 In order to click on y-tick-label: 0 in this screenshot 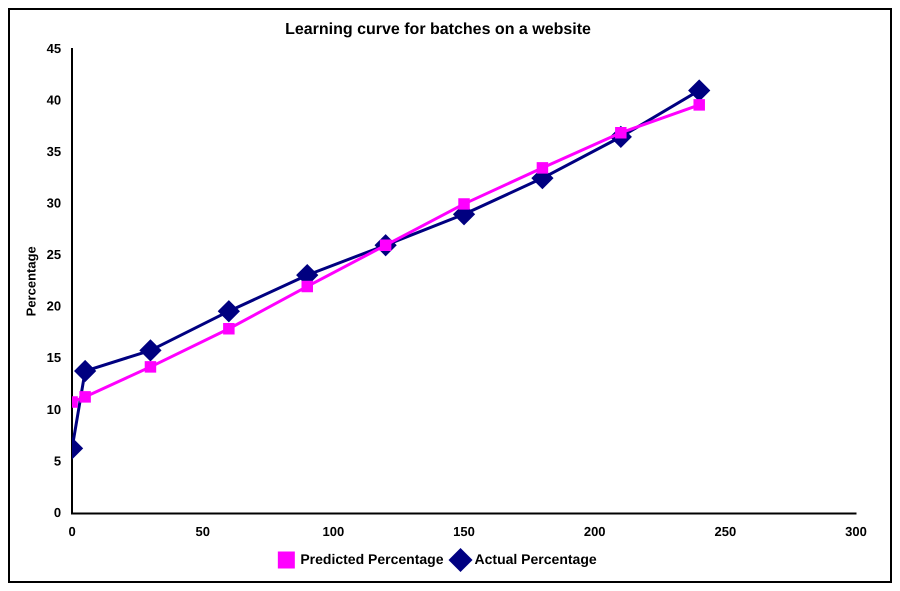, I will do `click(58, 512)`.